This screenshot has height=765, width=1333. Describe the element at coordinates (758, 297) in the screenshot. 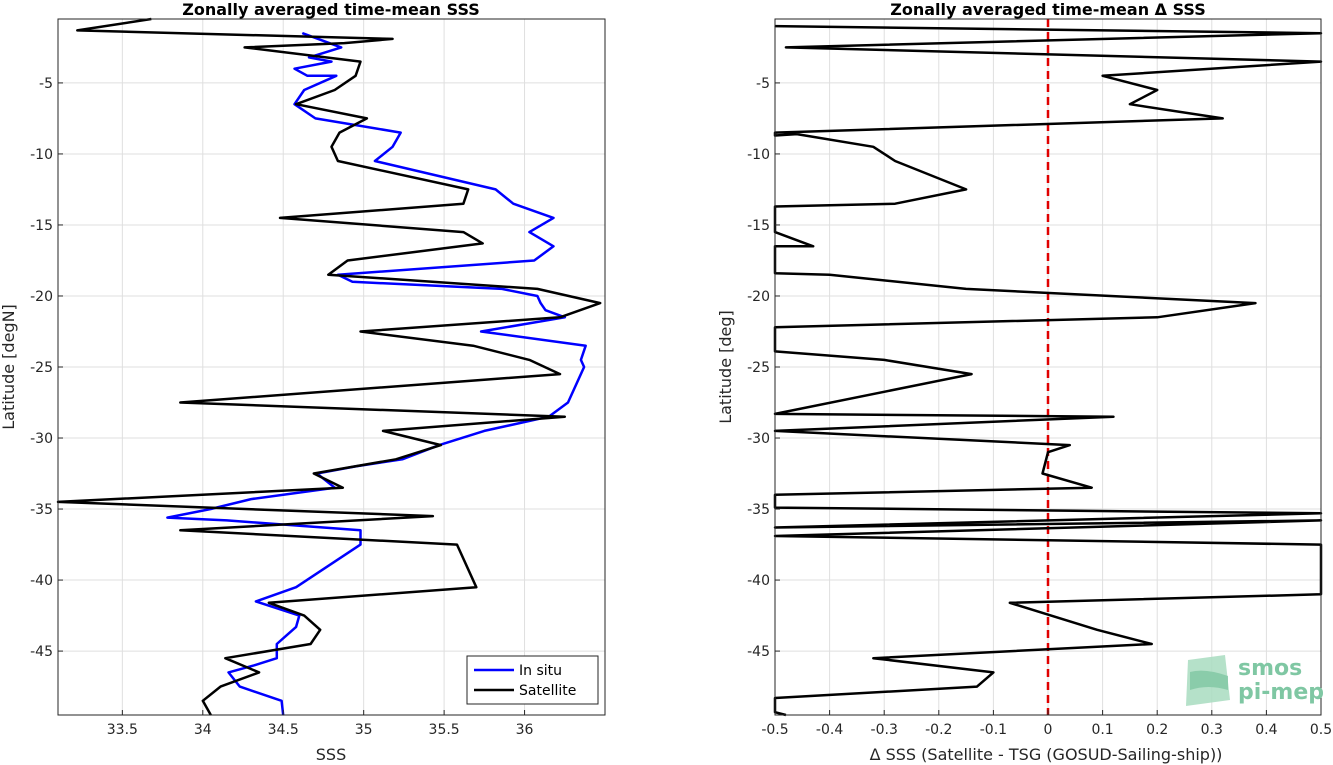

I see `y-tick-label: -20` at that location.